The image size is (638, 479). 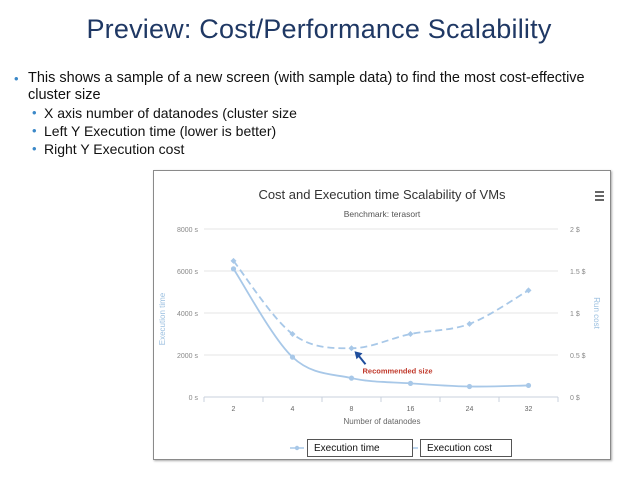 I want to click on y-axis-label: Execution time, so click(x=162, y=318).